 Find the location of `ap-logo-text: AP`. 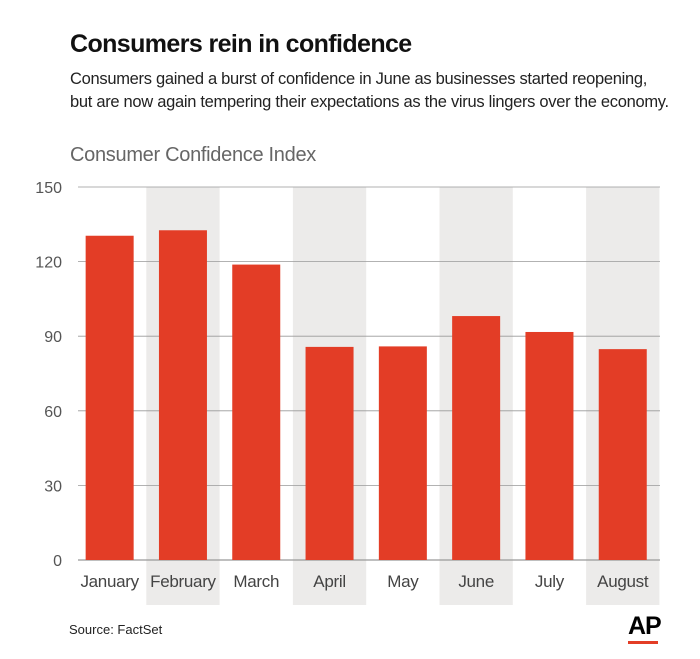

ap-logo-text: AP is located at coordinates (645, 626).